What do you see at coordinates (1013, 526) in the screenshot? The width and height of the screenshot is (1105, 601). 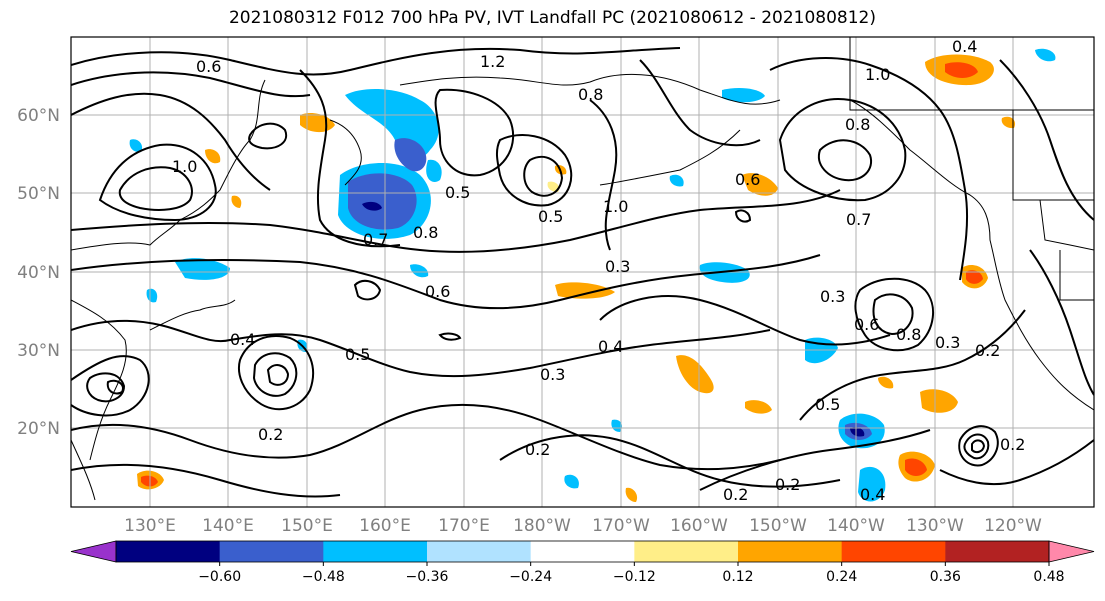 I see `lon-label: 120°W` at bounding box center [1013, 526].